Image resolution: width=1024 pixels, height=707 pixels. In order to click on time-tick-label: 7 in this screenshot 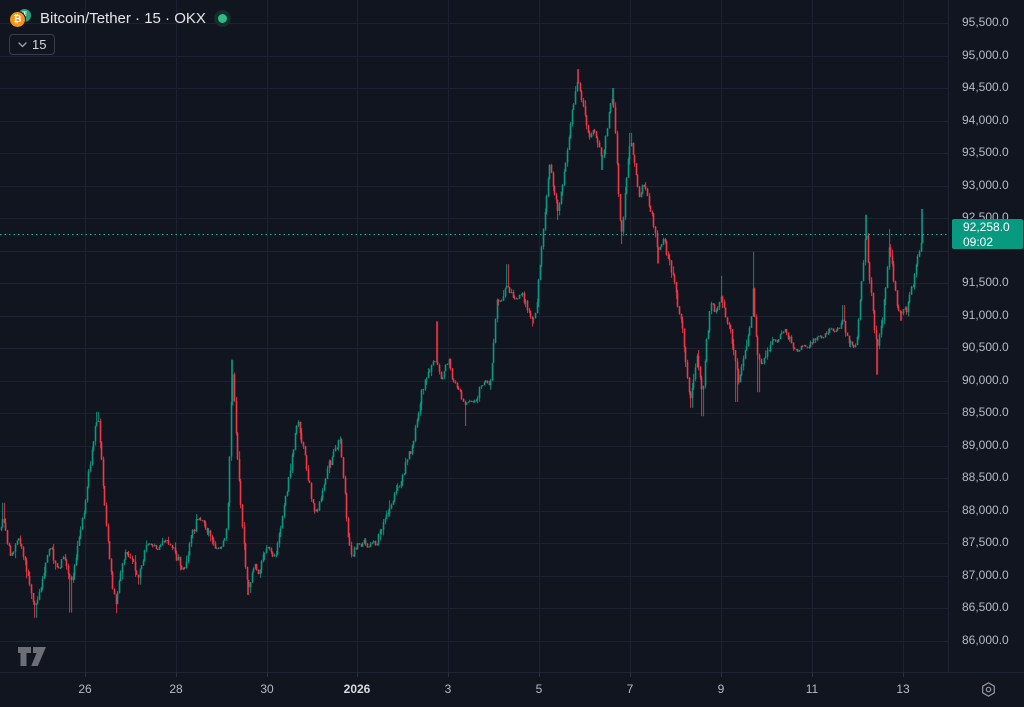, I will do `click(630, 689)`.